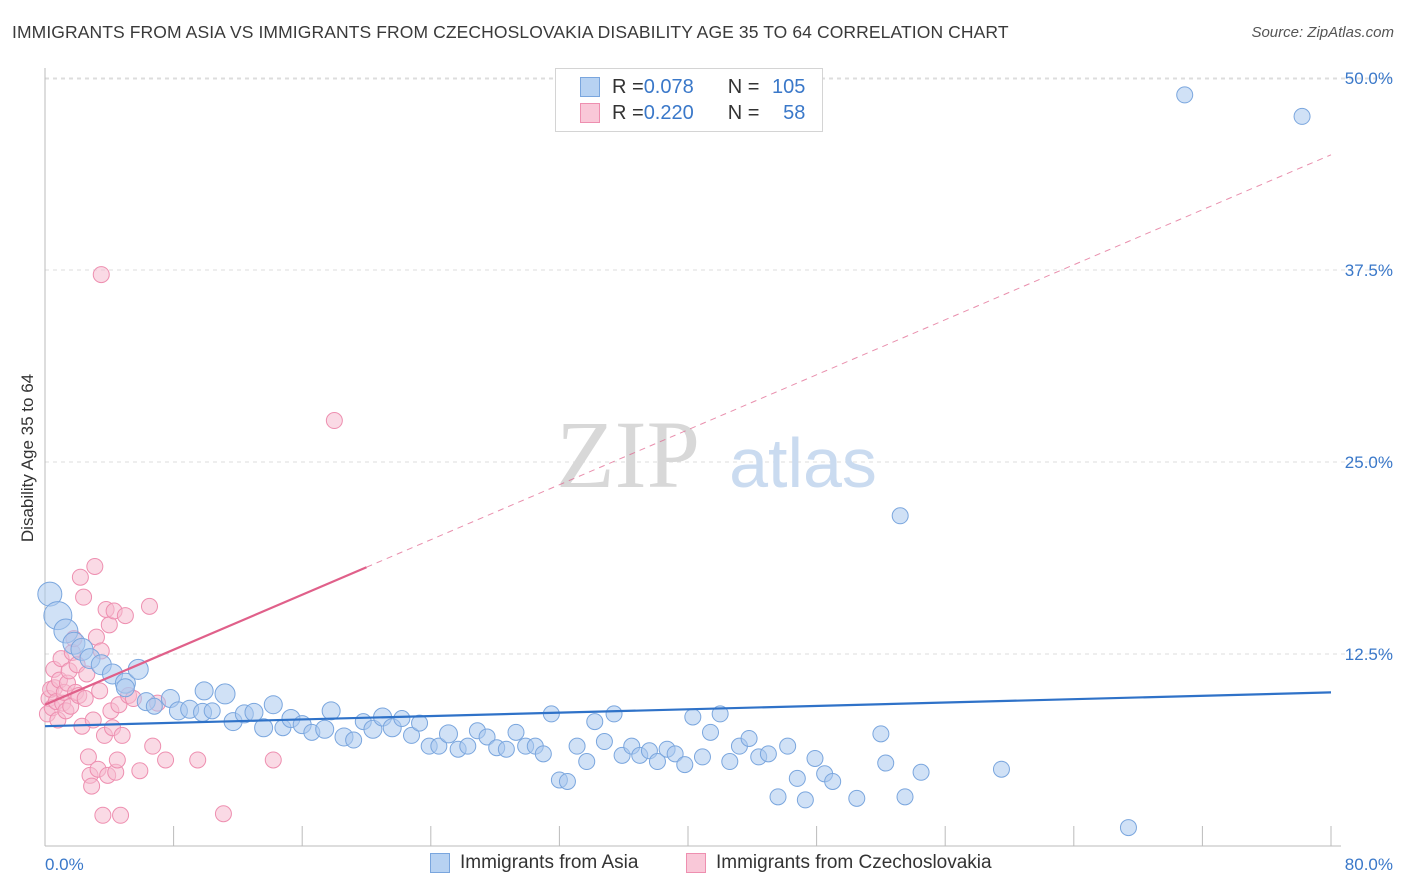 Image resolution: width=1406 pixels, height=892 pixels. What do you see at coordinates (794, 112) in the screenshot?
I see `legend-n-value-czechoslovakia: 58` at bounding box center [794, 112].